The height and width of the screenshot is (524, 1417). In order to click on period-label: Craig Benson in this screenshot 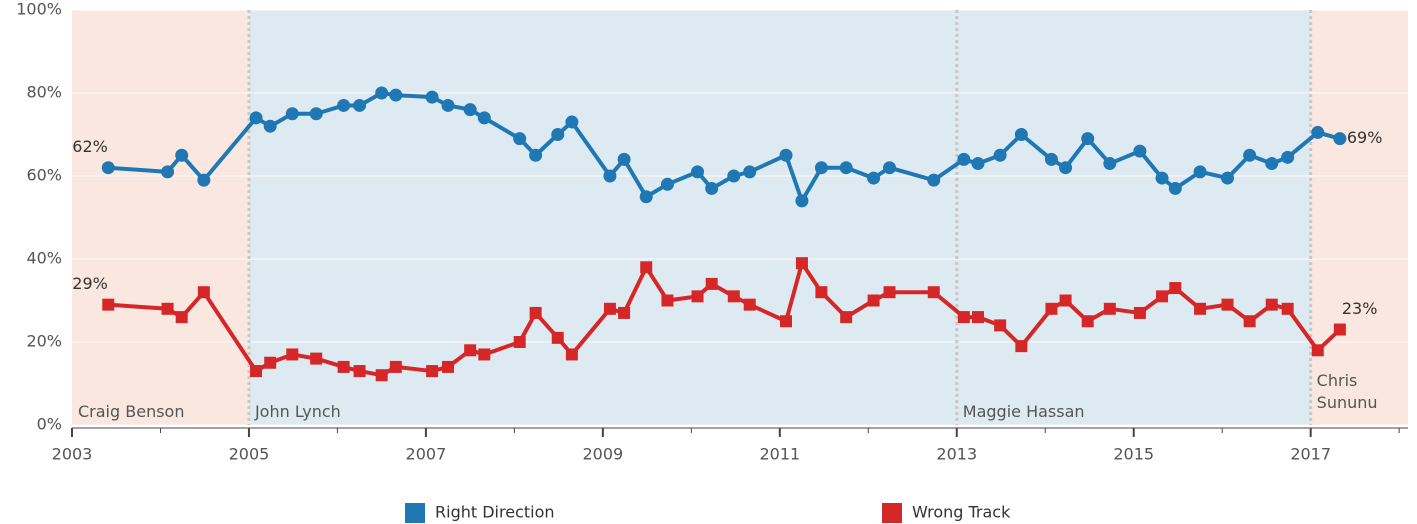, I will do `click(131, 411)`.